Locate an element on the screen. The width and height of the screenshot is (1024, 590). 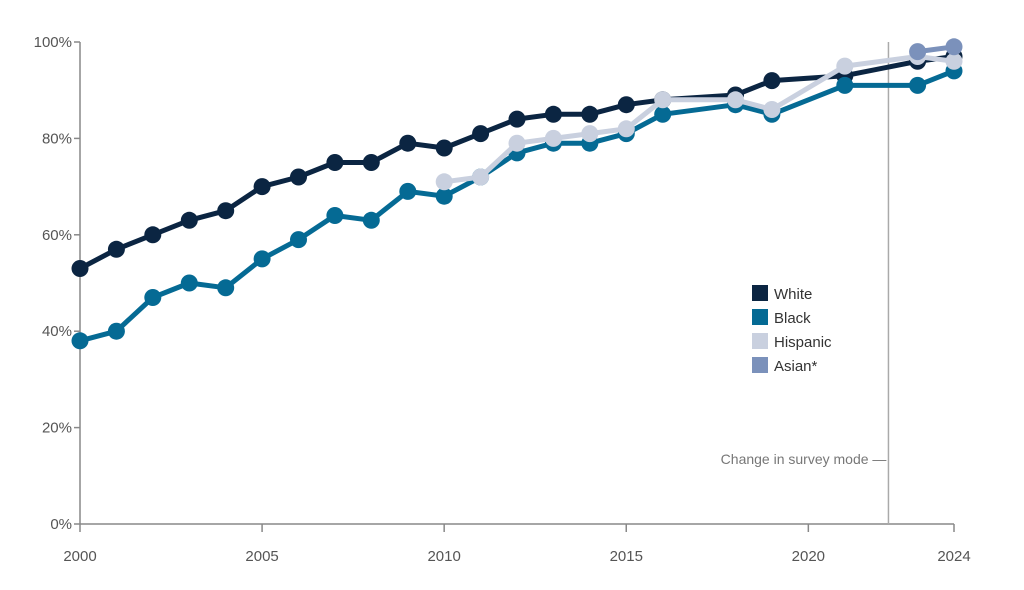
y-tick-label: 40% is located at coordinates (57, 331).